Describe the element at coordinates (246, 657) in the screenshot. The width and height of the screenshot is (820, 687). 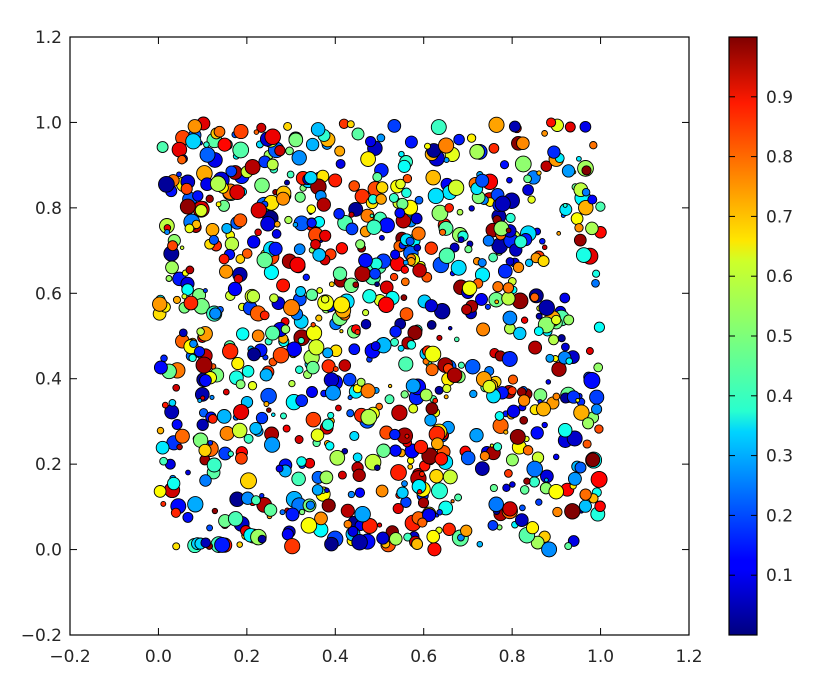
I see `x-tick-label: 0.2` at that location.